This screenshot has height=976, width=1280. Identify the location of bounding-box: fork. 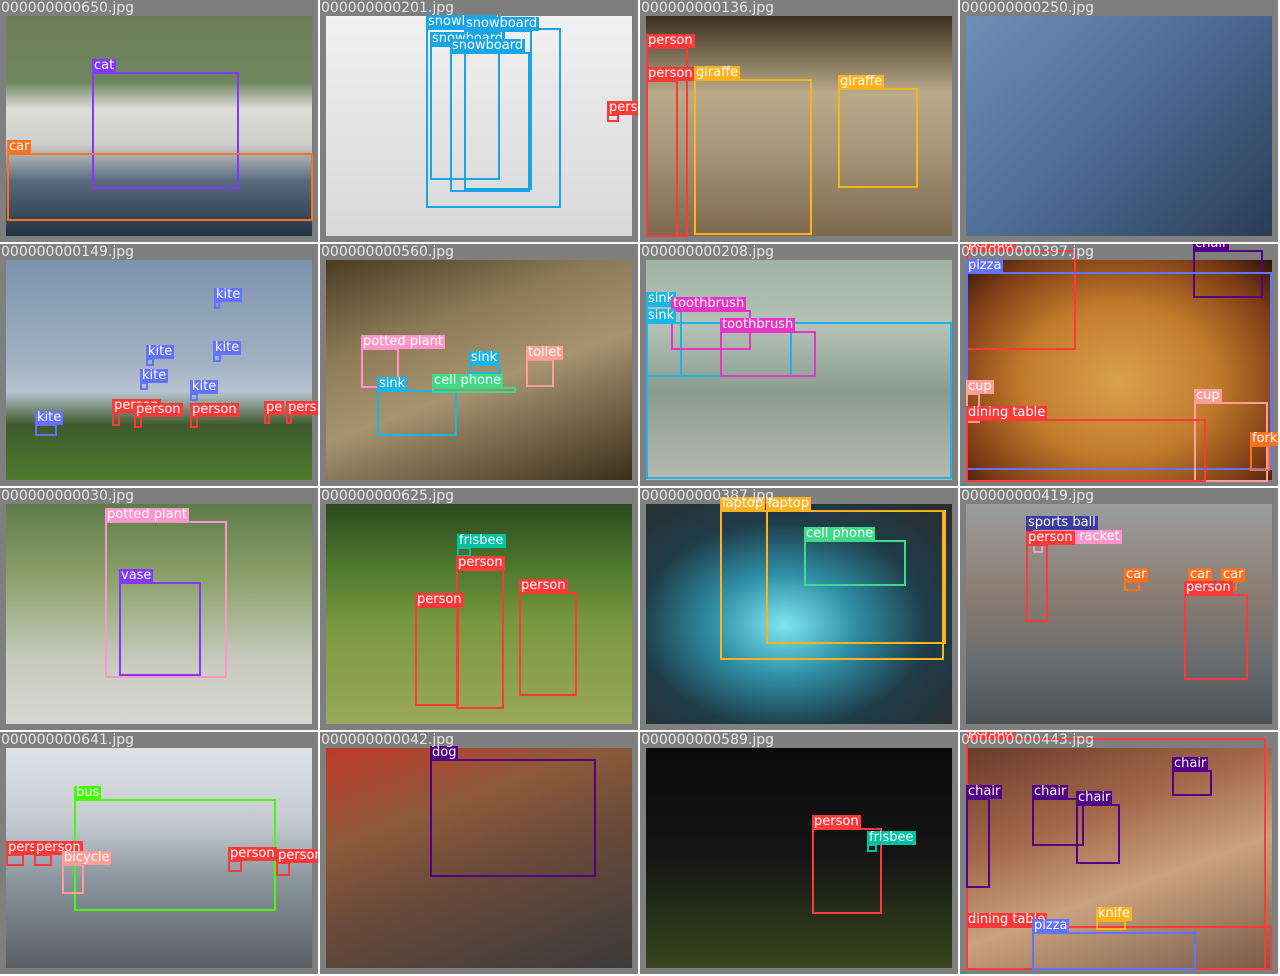
(1264, 451).